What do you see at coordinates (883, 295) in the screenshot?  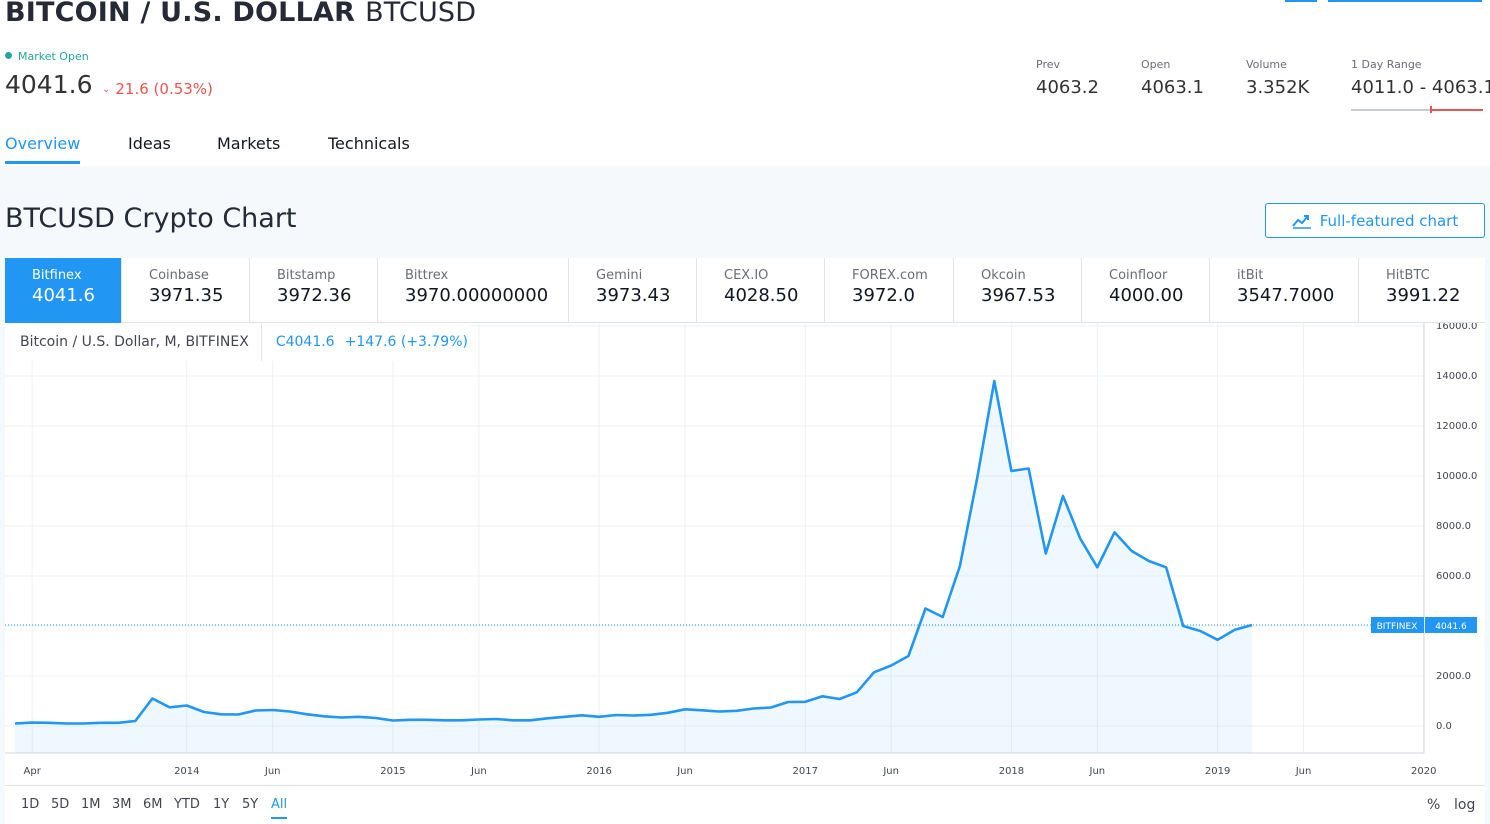 I see `exchange-price: 3972.0` at bounding box center [883, 295].